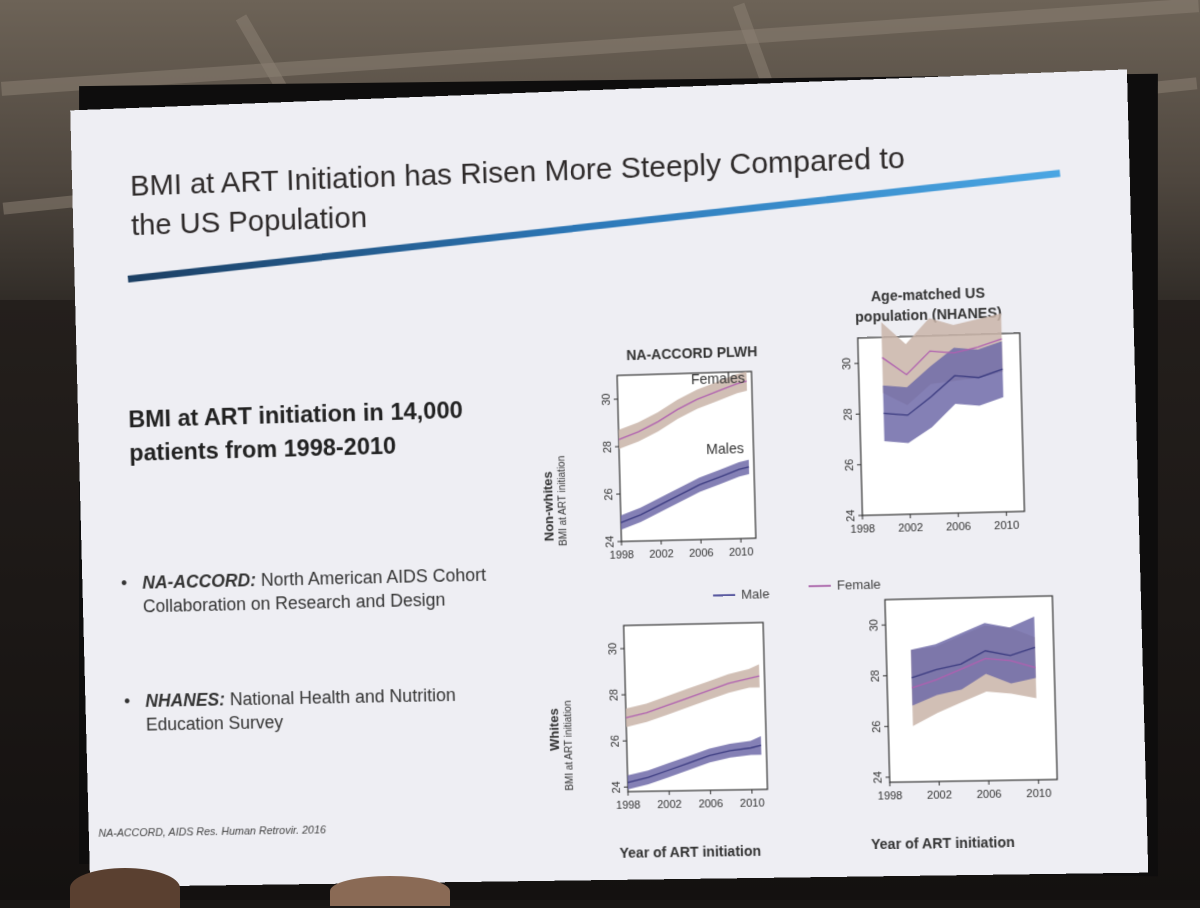  I want to click on label-males: Males, so click(725, 448).